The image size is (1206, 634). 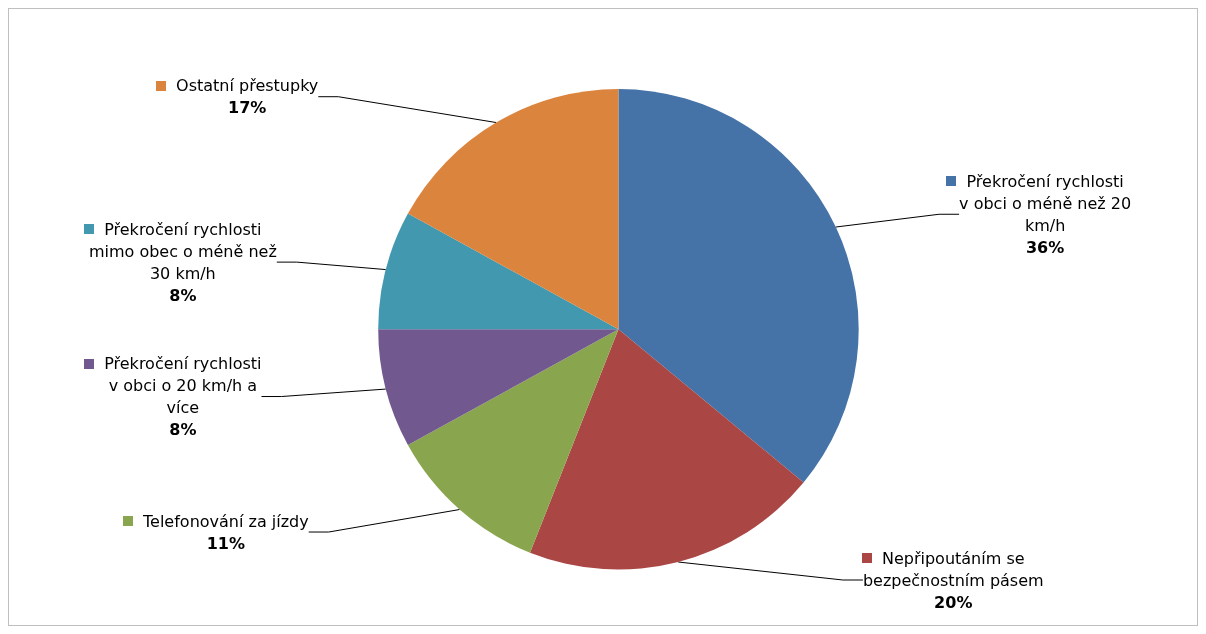 I want to click on data-label: 17%, so click(x=247, y=108).